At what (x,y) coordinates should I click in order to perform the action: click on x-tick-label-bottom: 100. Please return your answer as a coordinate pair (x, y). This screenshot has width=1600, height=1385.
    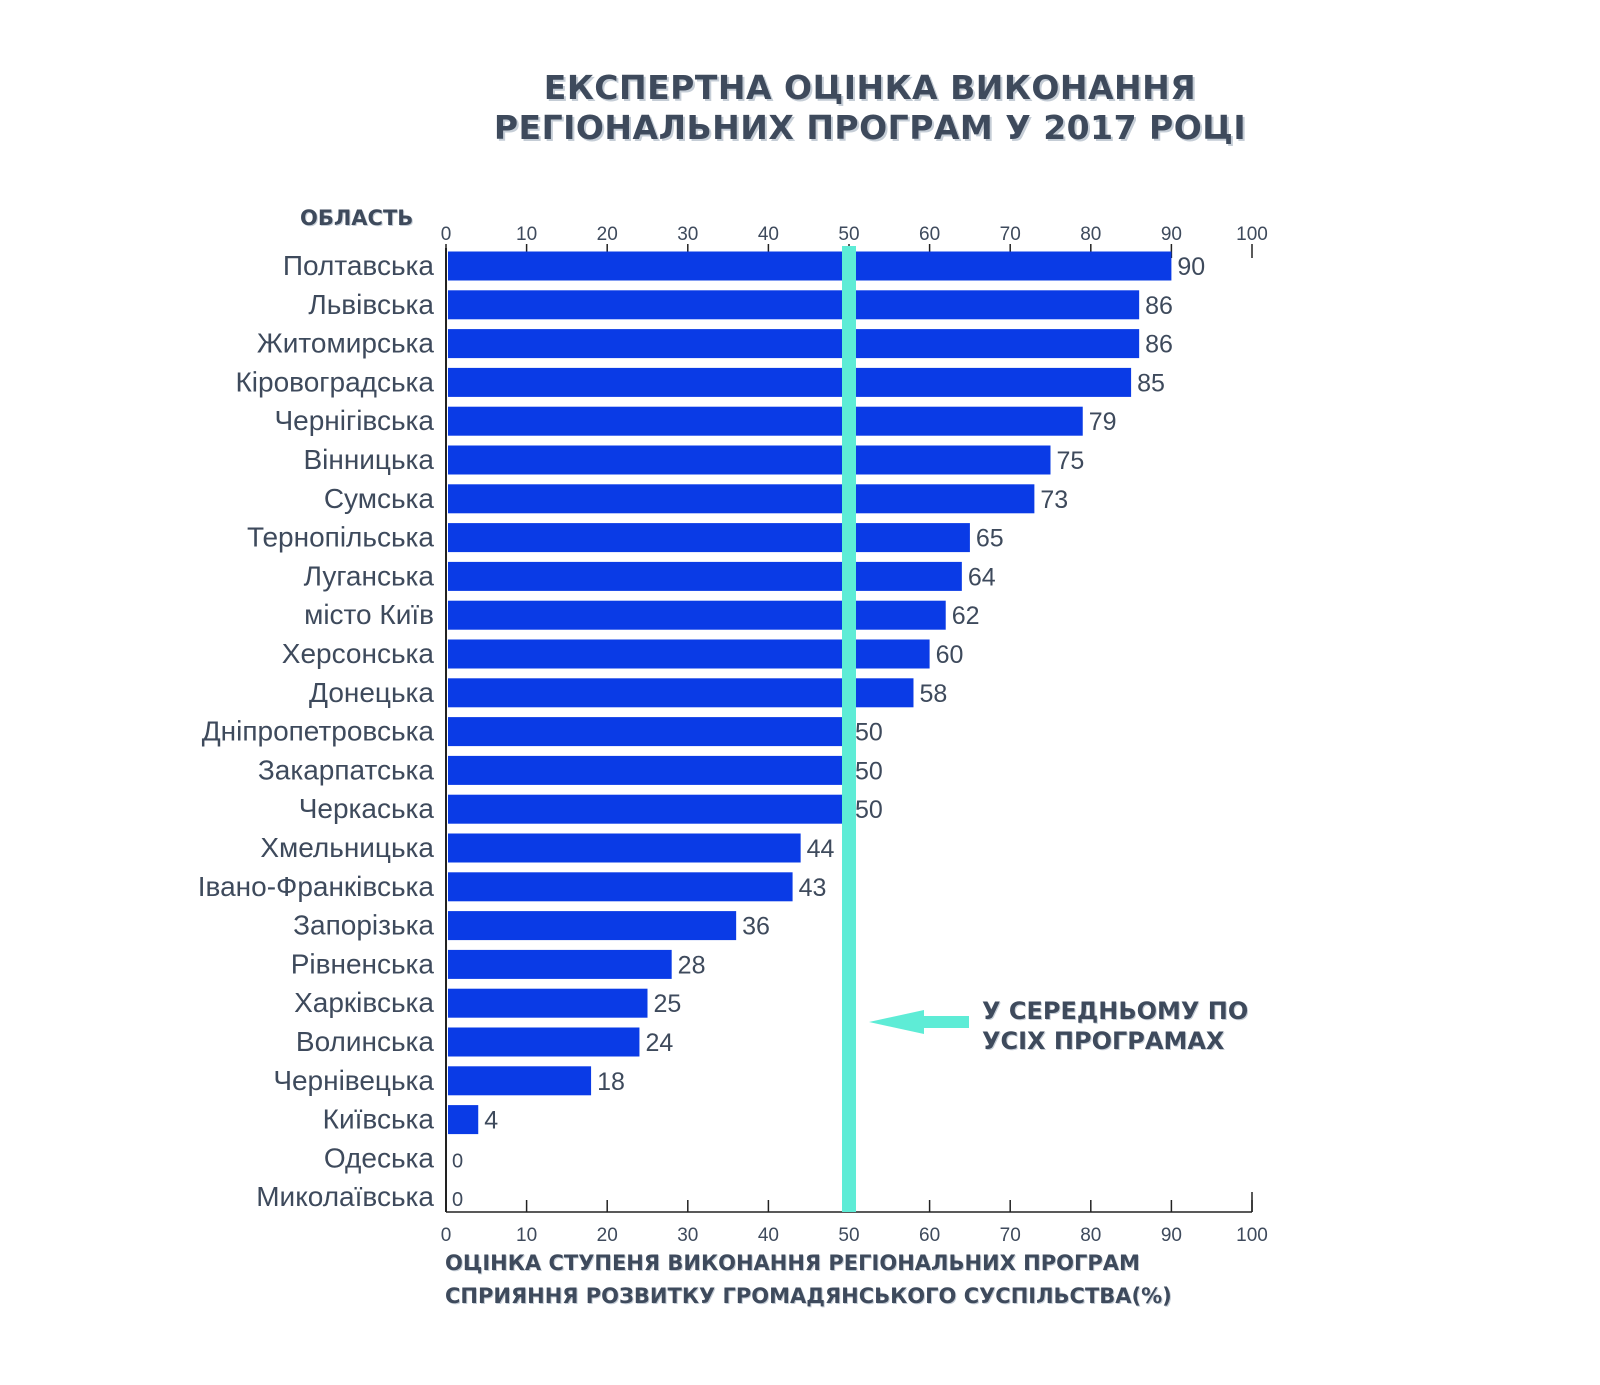
    Looking at the image, I should click on (1252, 1235).